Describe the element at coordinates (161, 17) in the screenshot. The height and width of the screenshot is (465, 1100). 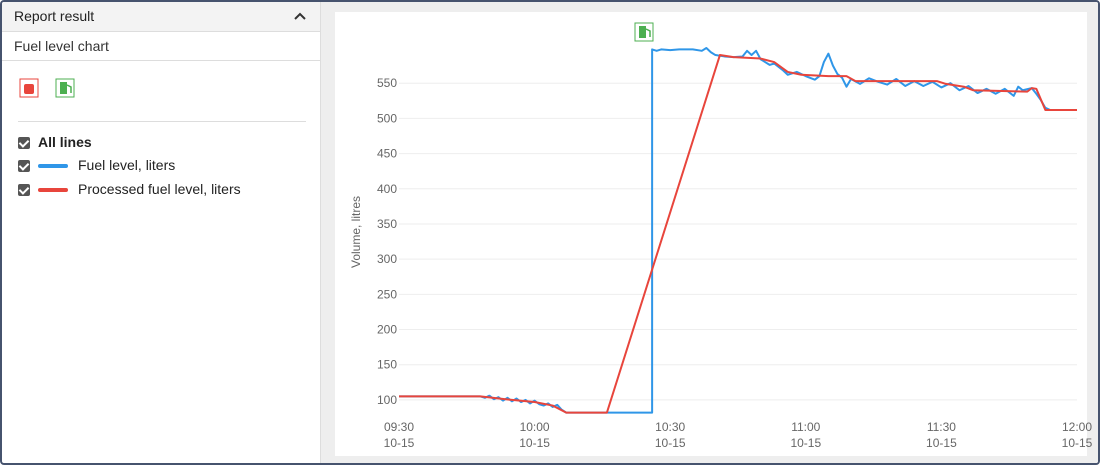
I see `panel-header: Report result` at that location.